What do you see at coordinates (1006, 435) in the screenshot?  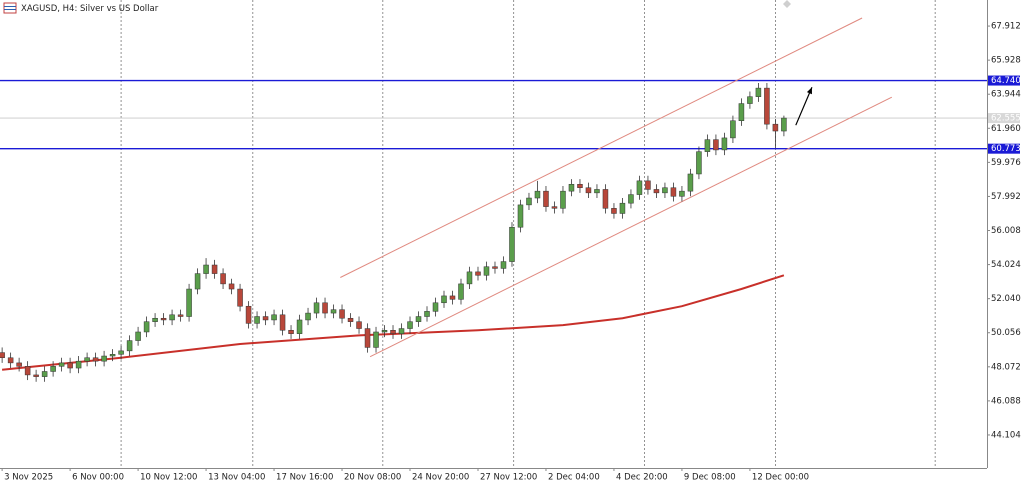 I see `y-tick-label: 44.104` at bounding box center [1006, 435].